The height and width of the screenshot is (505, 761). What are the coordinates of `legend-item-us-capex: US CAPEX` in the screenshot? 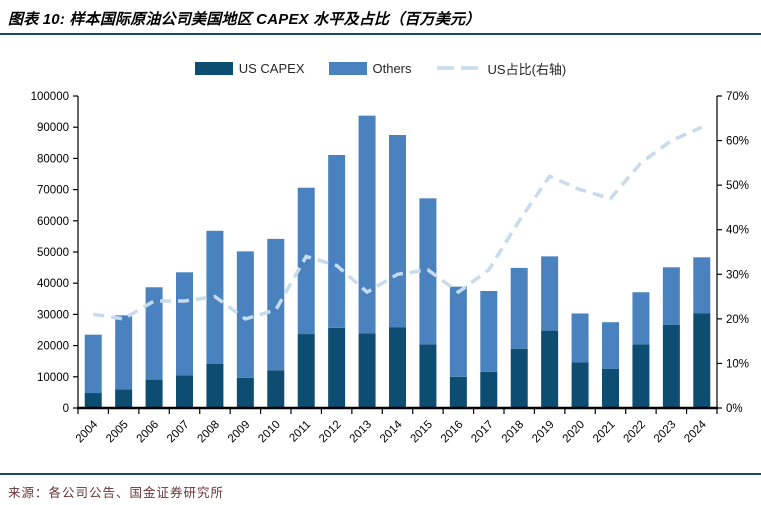 It's located at (249, 68).